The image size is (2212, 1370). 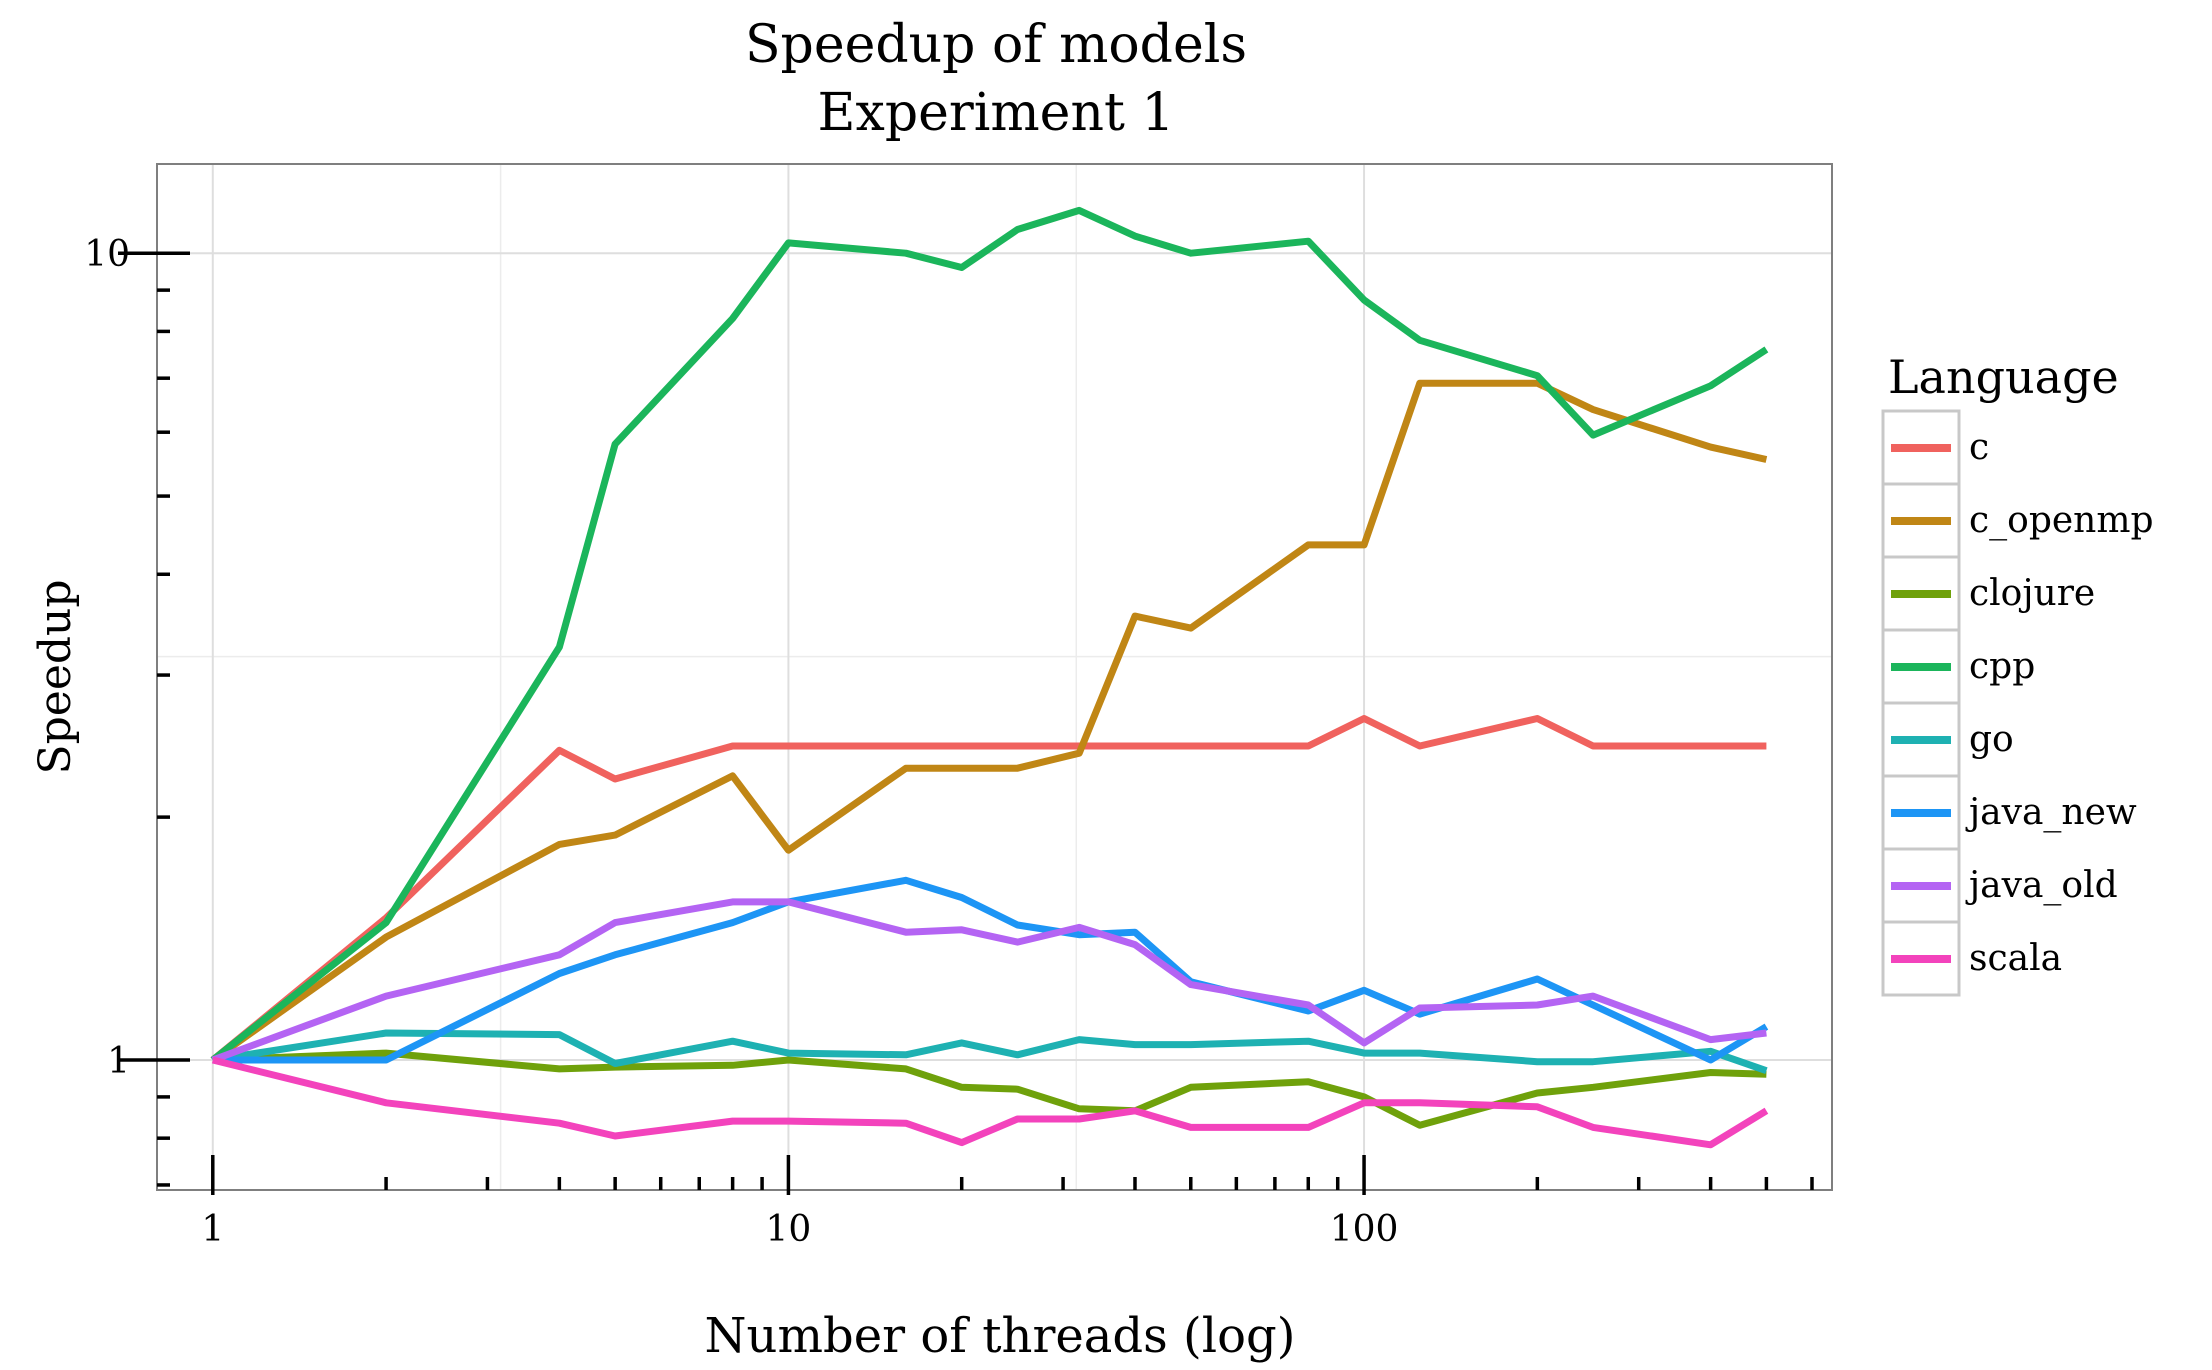 I want to click on legend-label-go: go, so click(x=1991, y=739).